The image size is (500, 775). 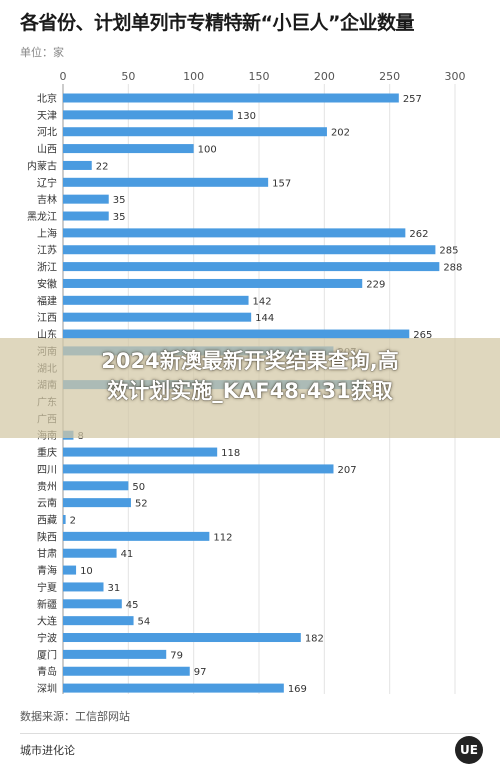 What do you see at coordinates (250, 361) in the screenshot?
I see `watermark-line-1: 2024新澳最新开奖结果查询,高` at bounding box center [250, 361].